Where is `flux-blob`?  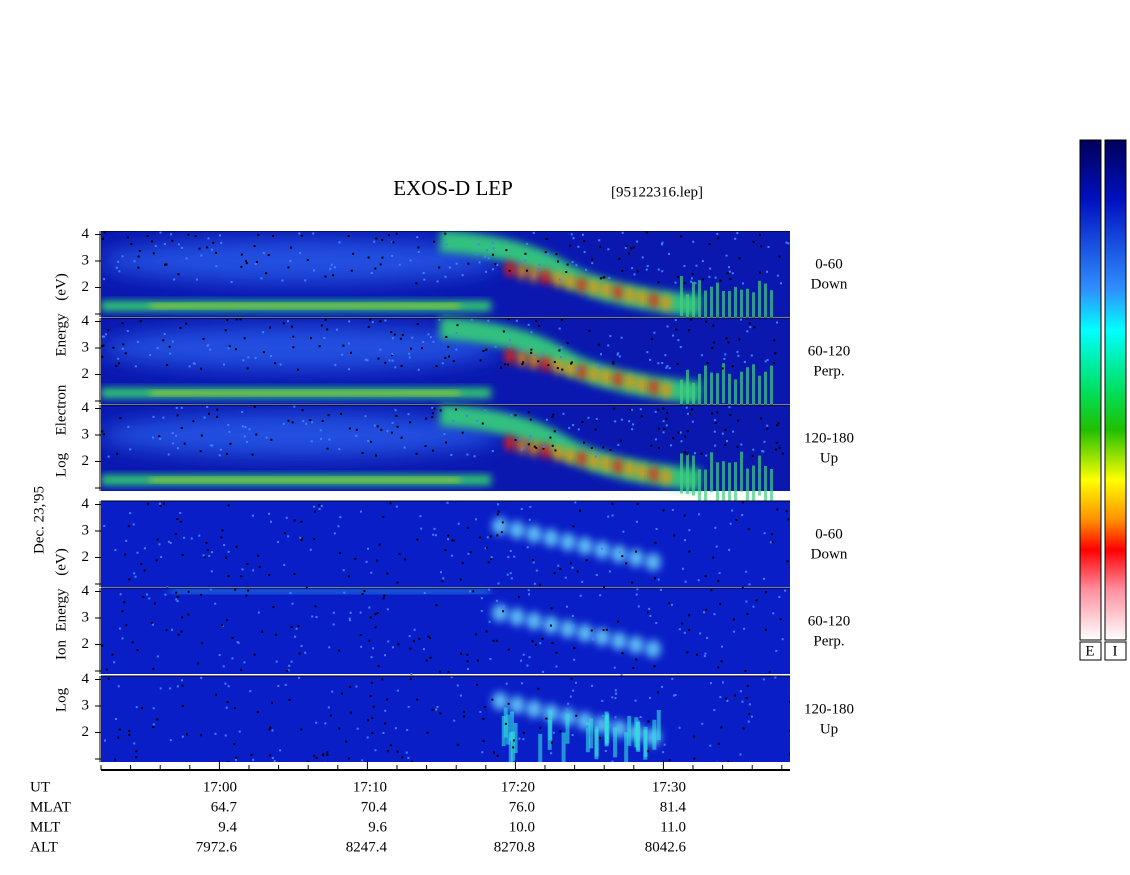 flux-blob is located at coordinates (642, 471).